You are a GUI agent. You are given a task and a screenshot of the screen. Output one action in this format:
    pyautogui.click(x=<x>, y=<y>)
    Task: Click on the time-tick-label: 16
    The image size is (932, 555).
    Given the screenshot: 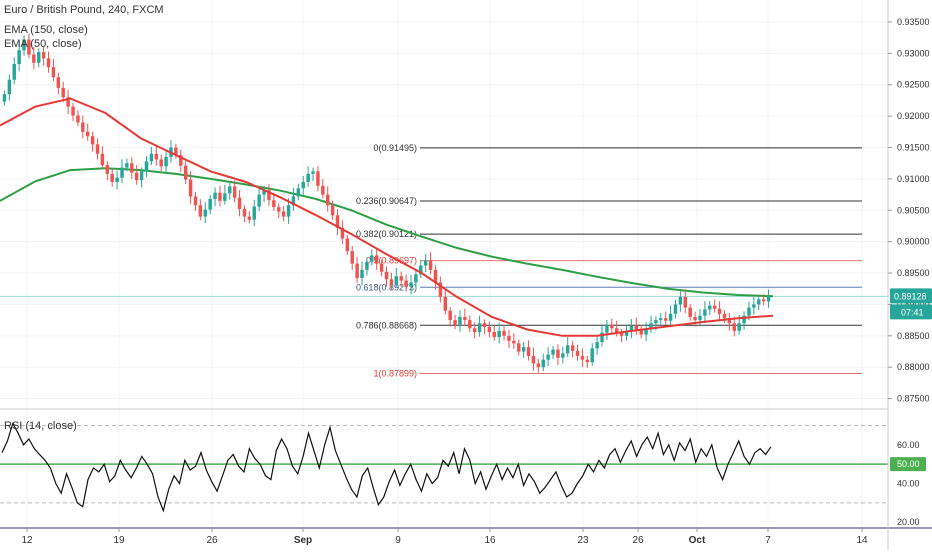 What is the action you would take?
    pyautogui.click(x=490, y=540)
    